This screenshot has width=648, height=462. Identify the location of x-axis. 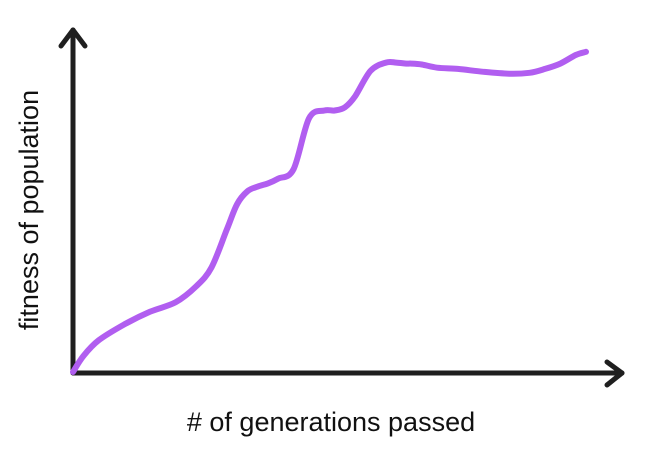
(347, 373).